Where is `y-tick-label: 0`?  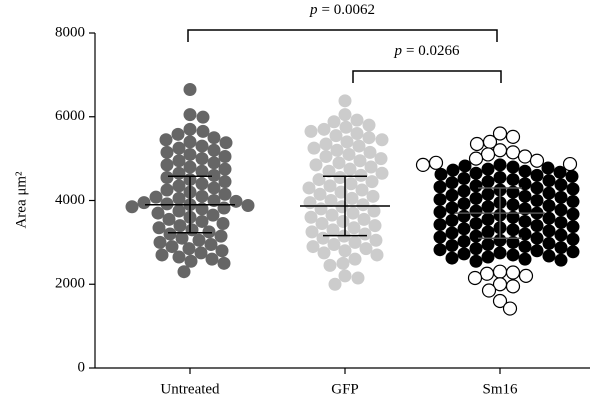 y-tick-label: 0 is located at coordinates (82, 367).